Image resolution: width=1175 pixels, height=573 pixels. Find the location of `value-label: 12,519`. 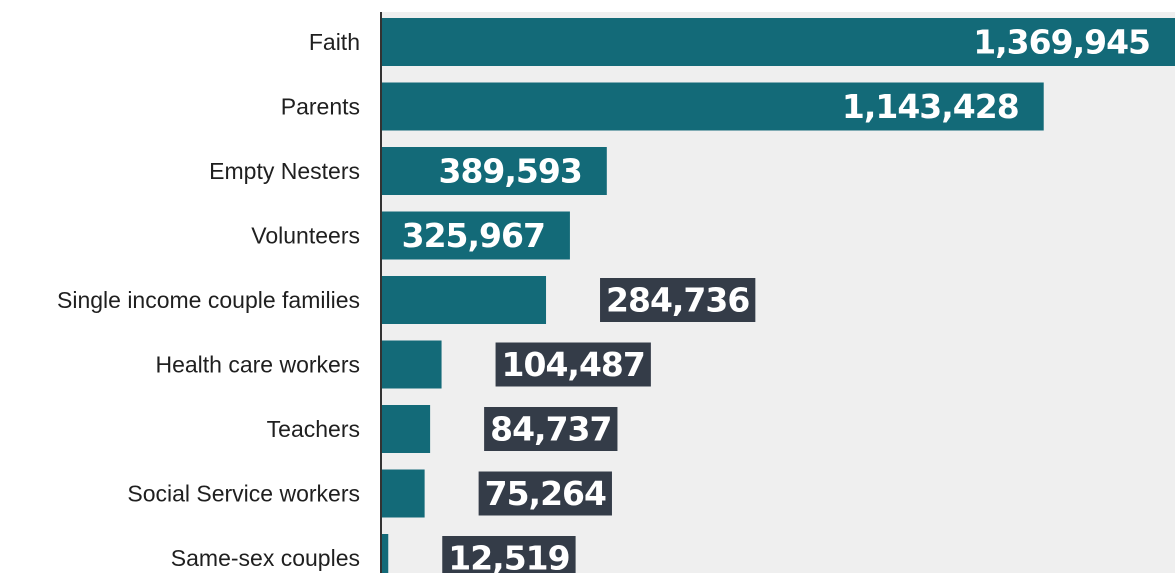

value-label: 12,519 is located at coordinates (508, 556).